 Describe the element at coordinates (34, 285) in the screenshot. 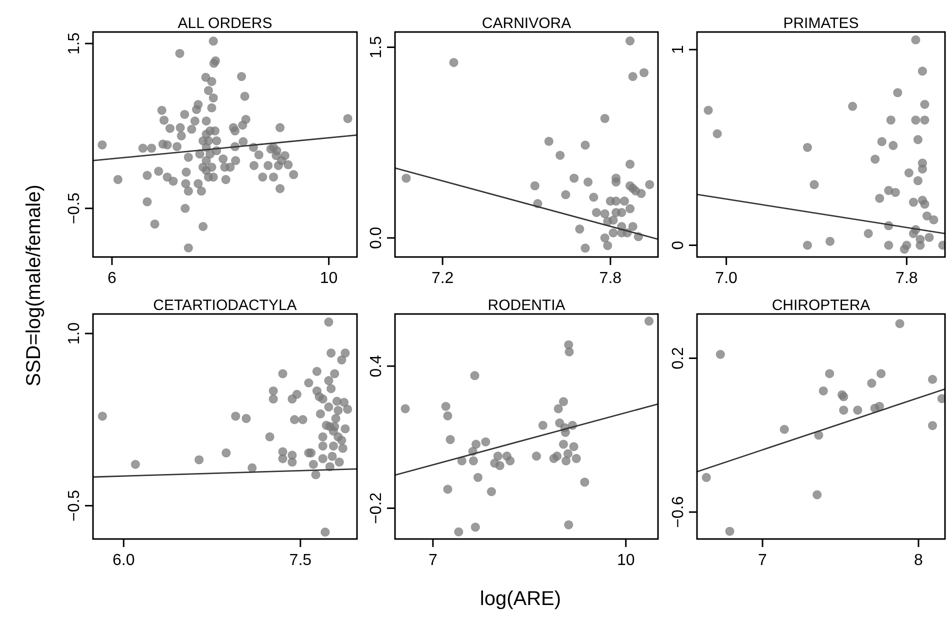

I see `y-axis-title: SSD=log(male/female)` at that location.